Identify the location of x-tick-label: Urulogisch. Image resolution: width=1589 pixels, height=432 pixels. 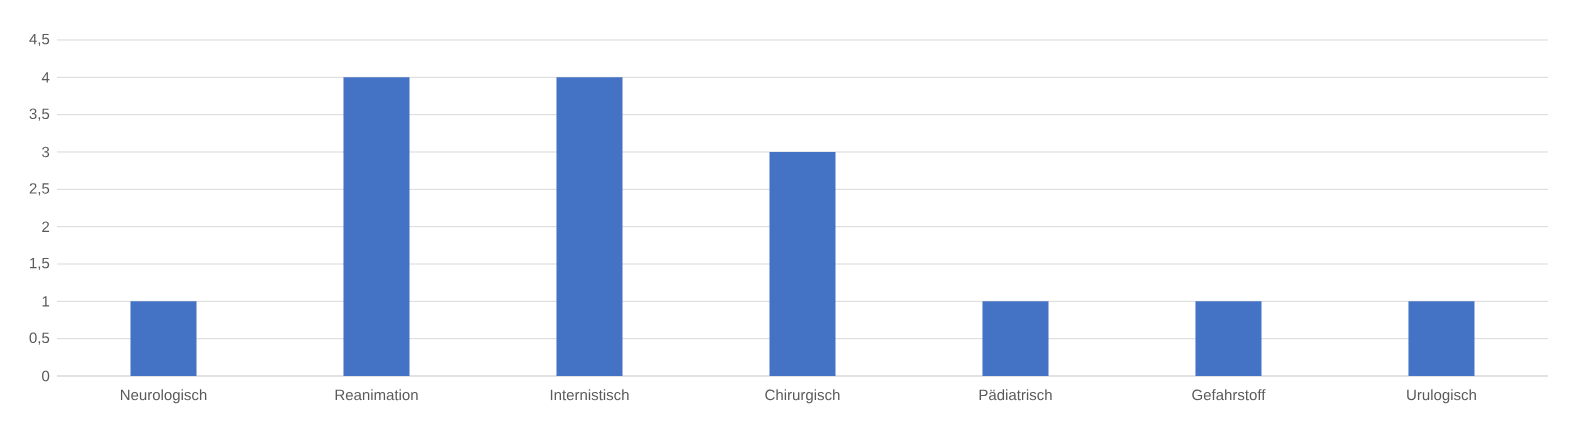
(1441, 396).